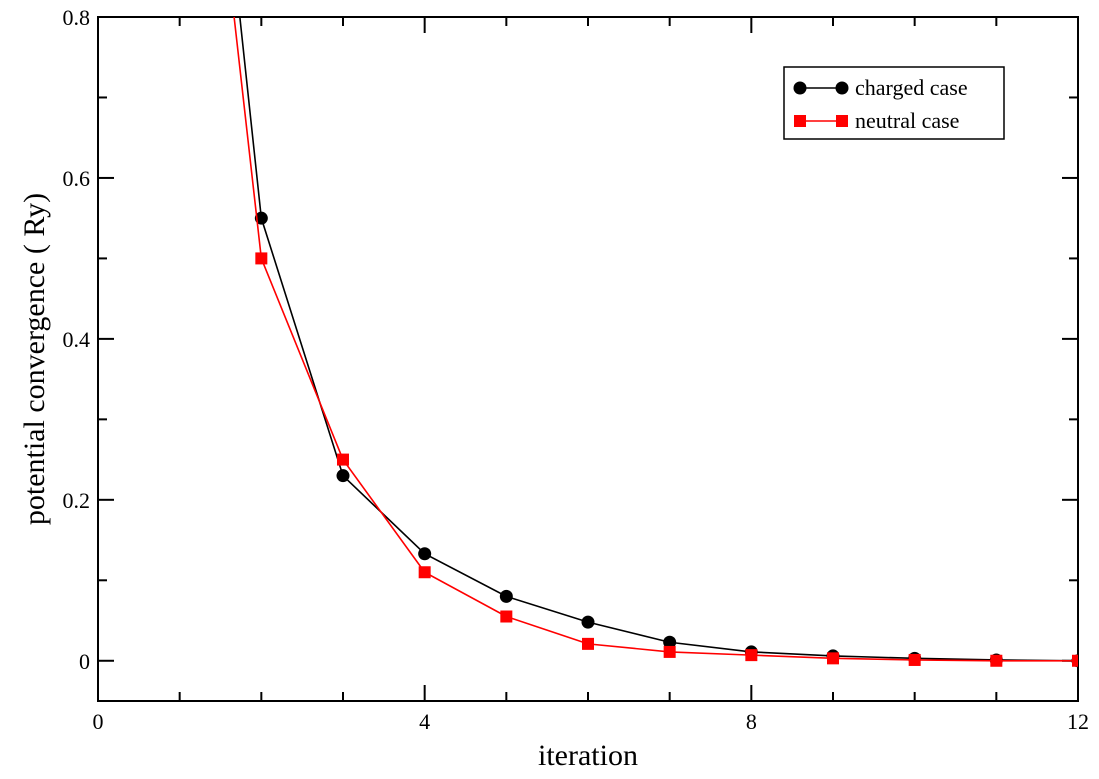  I want to click on legend-label: charged case, so click(911, 87).